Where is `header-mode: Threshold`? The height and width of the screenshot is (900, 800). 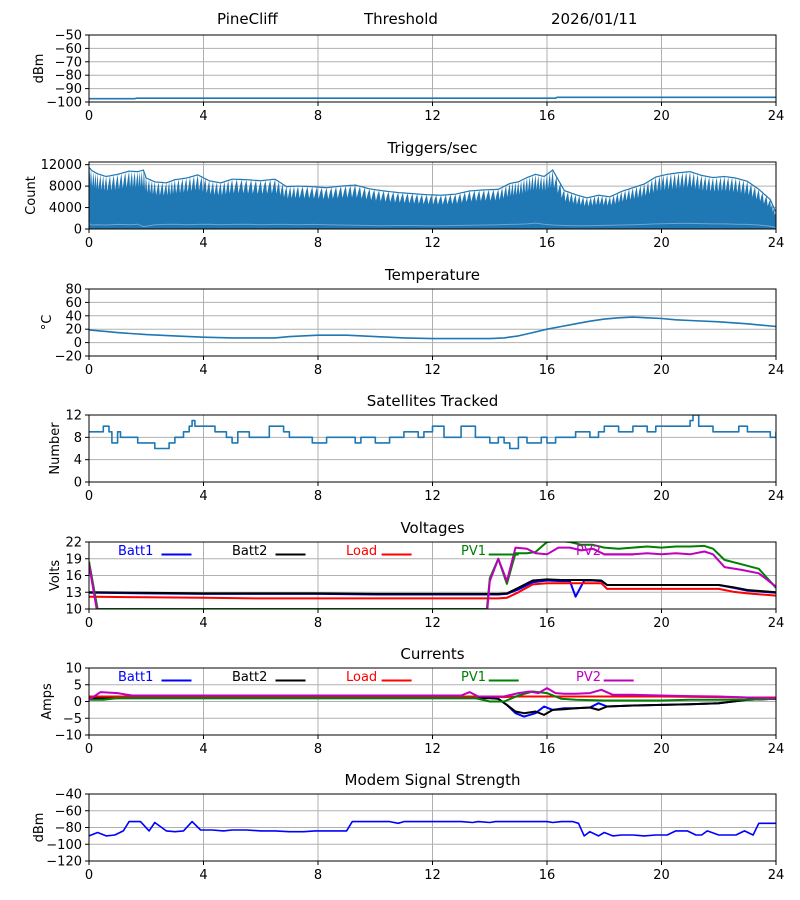
header-mode: Threshold is located at coordinates (401, 19).